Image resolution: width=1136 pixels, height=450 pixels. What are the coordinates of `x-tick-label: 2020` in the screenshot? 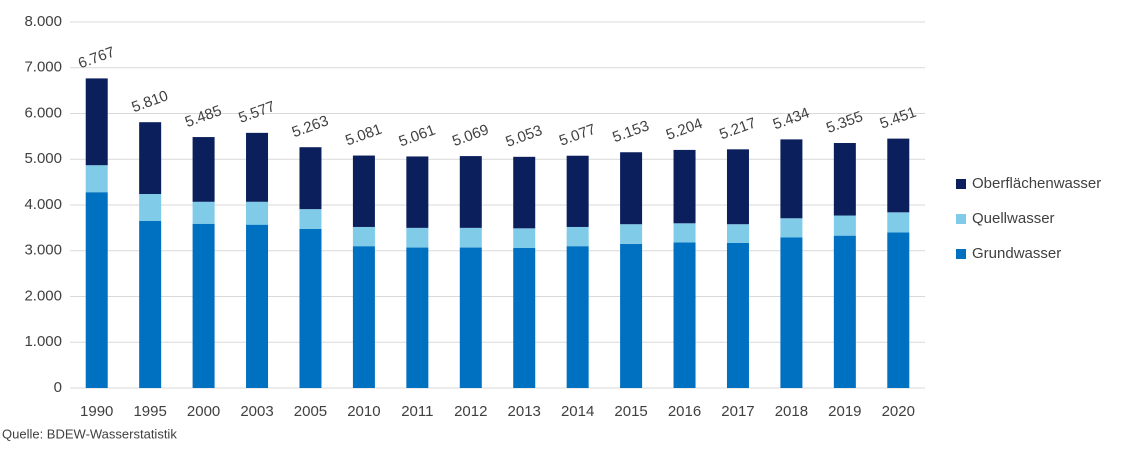 It's located at (898, 411).